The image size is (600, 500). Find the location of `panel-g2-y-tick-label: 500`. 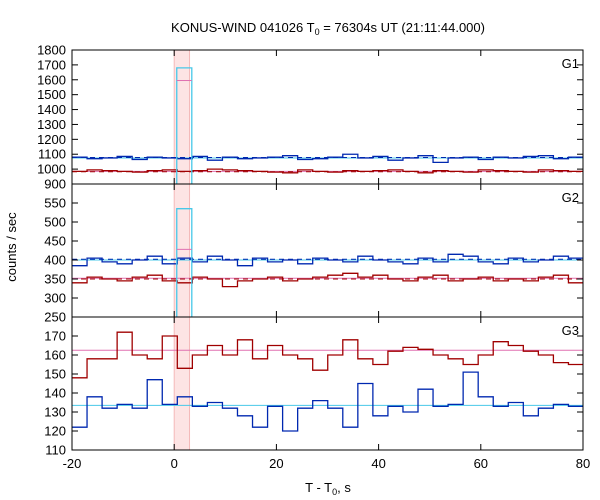

panel-g2-y-tick-label: 500 is located at coordinates (55, 222).